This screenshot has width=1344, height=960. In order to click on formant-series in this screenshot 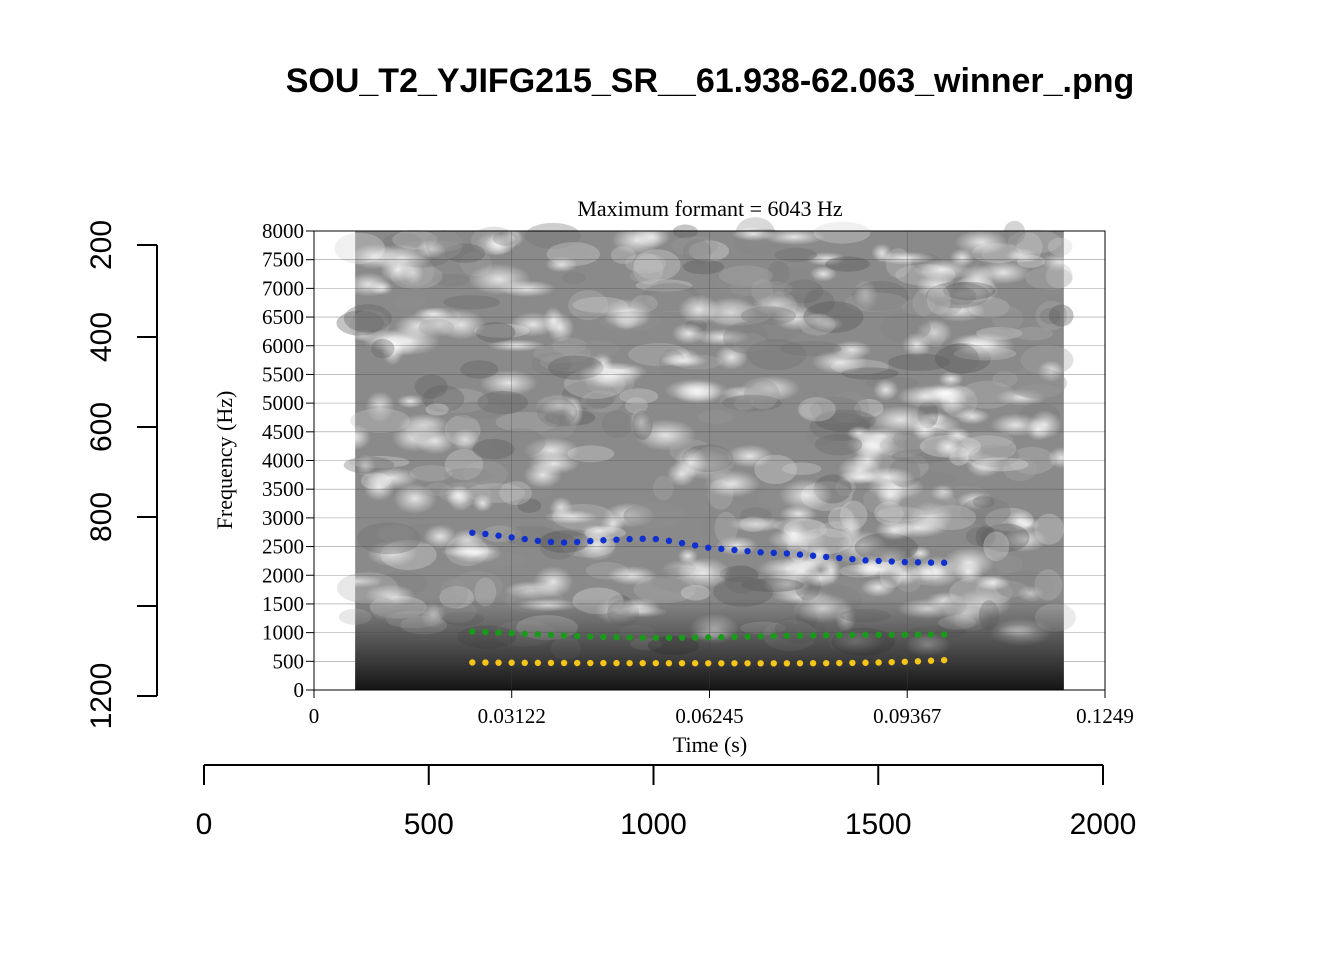, I will do `click(708, 598)`.